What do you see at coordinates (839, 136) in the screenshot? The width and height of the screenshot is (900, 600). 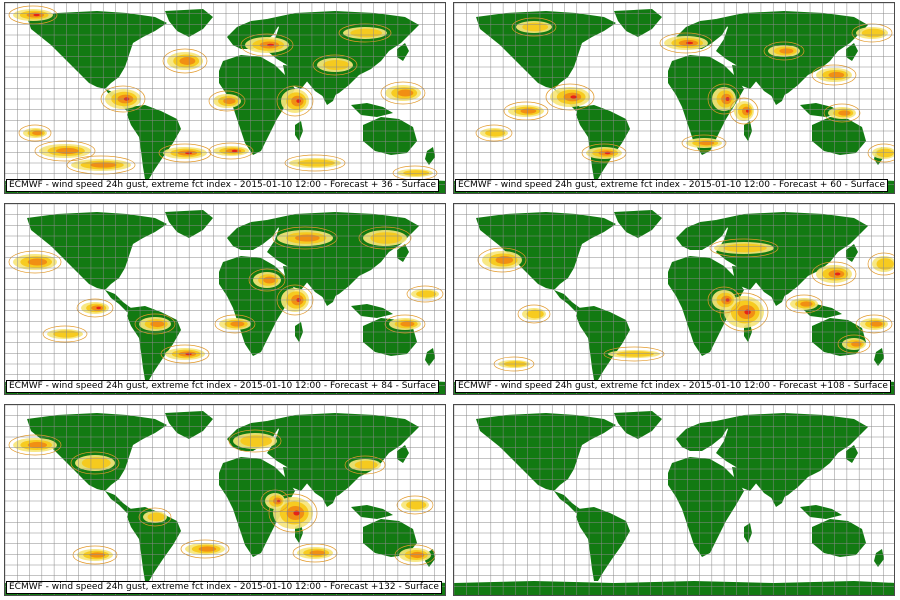 I see `landmass-australia` at bounding box center [839, 136].